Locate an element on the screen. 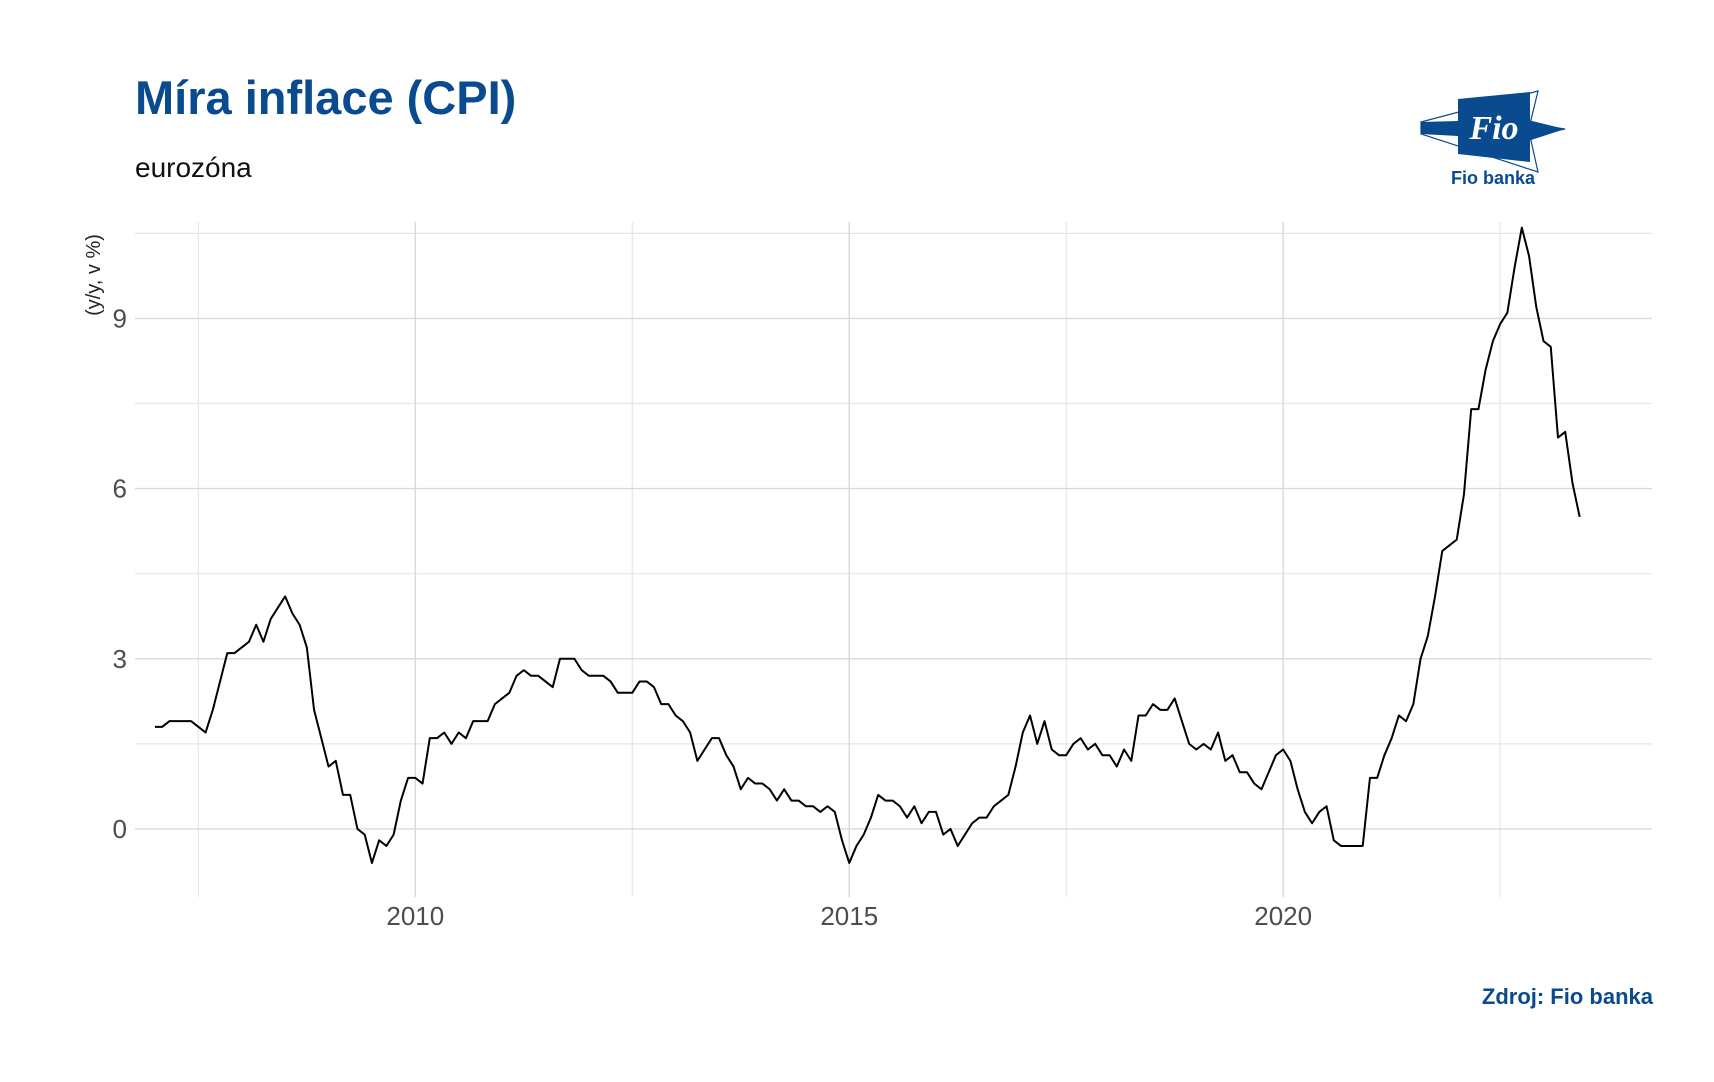  chart-subtitle: eurozóna is located at coordinates (193, 167).